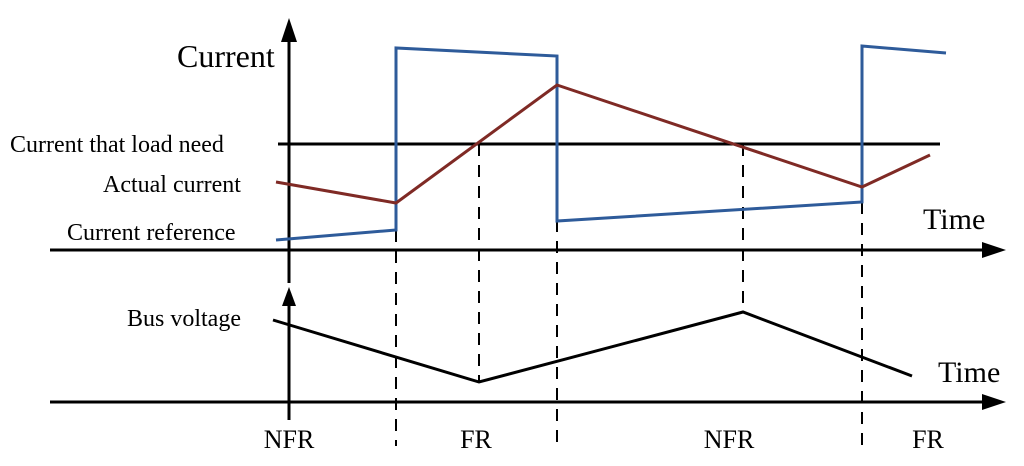 This screenshot has height=466, width=1024. What do you see at coordinates (994, 250) in the screenshot?
I see `time-axis-top-arrow-icon` at bounding box center [994, 250].